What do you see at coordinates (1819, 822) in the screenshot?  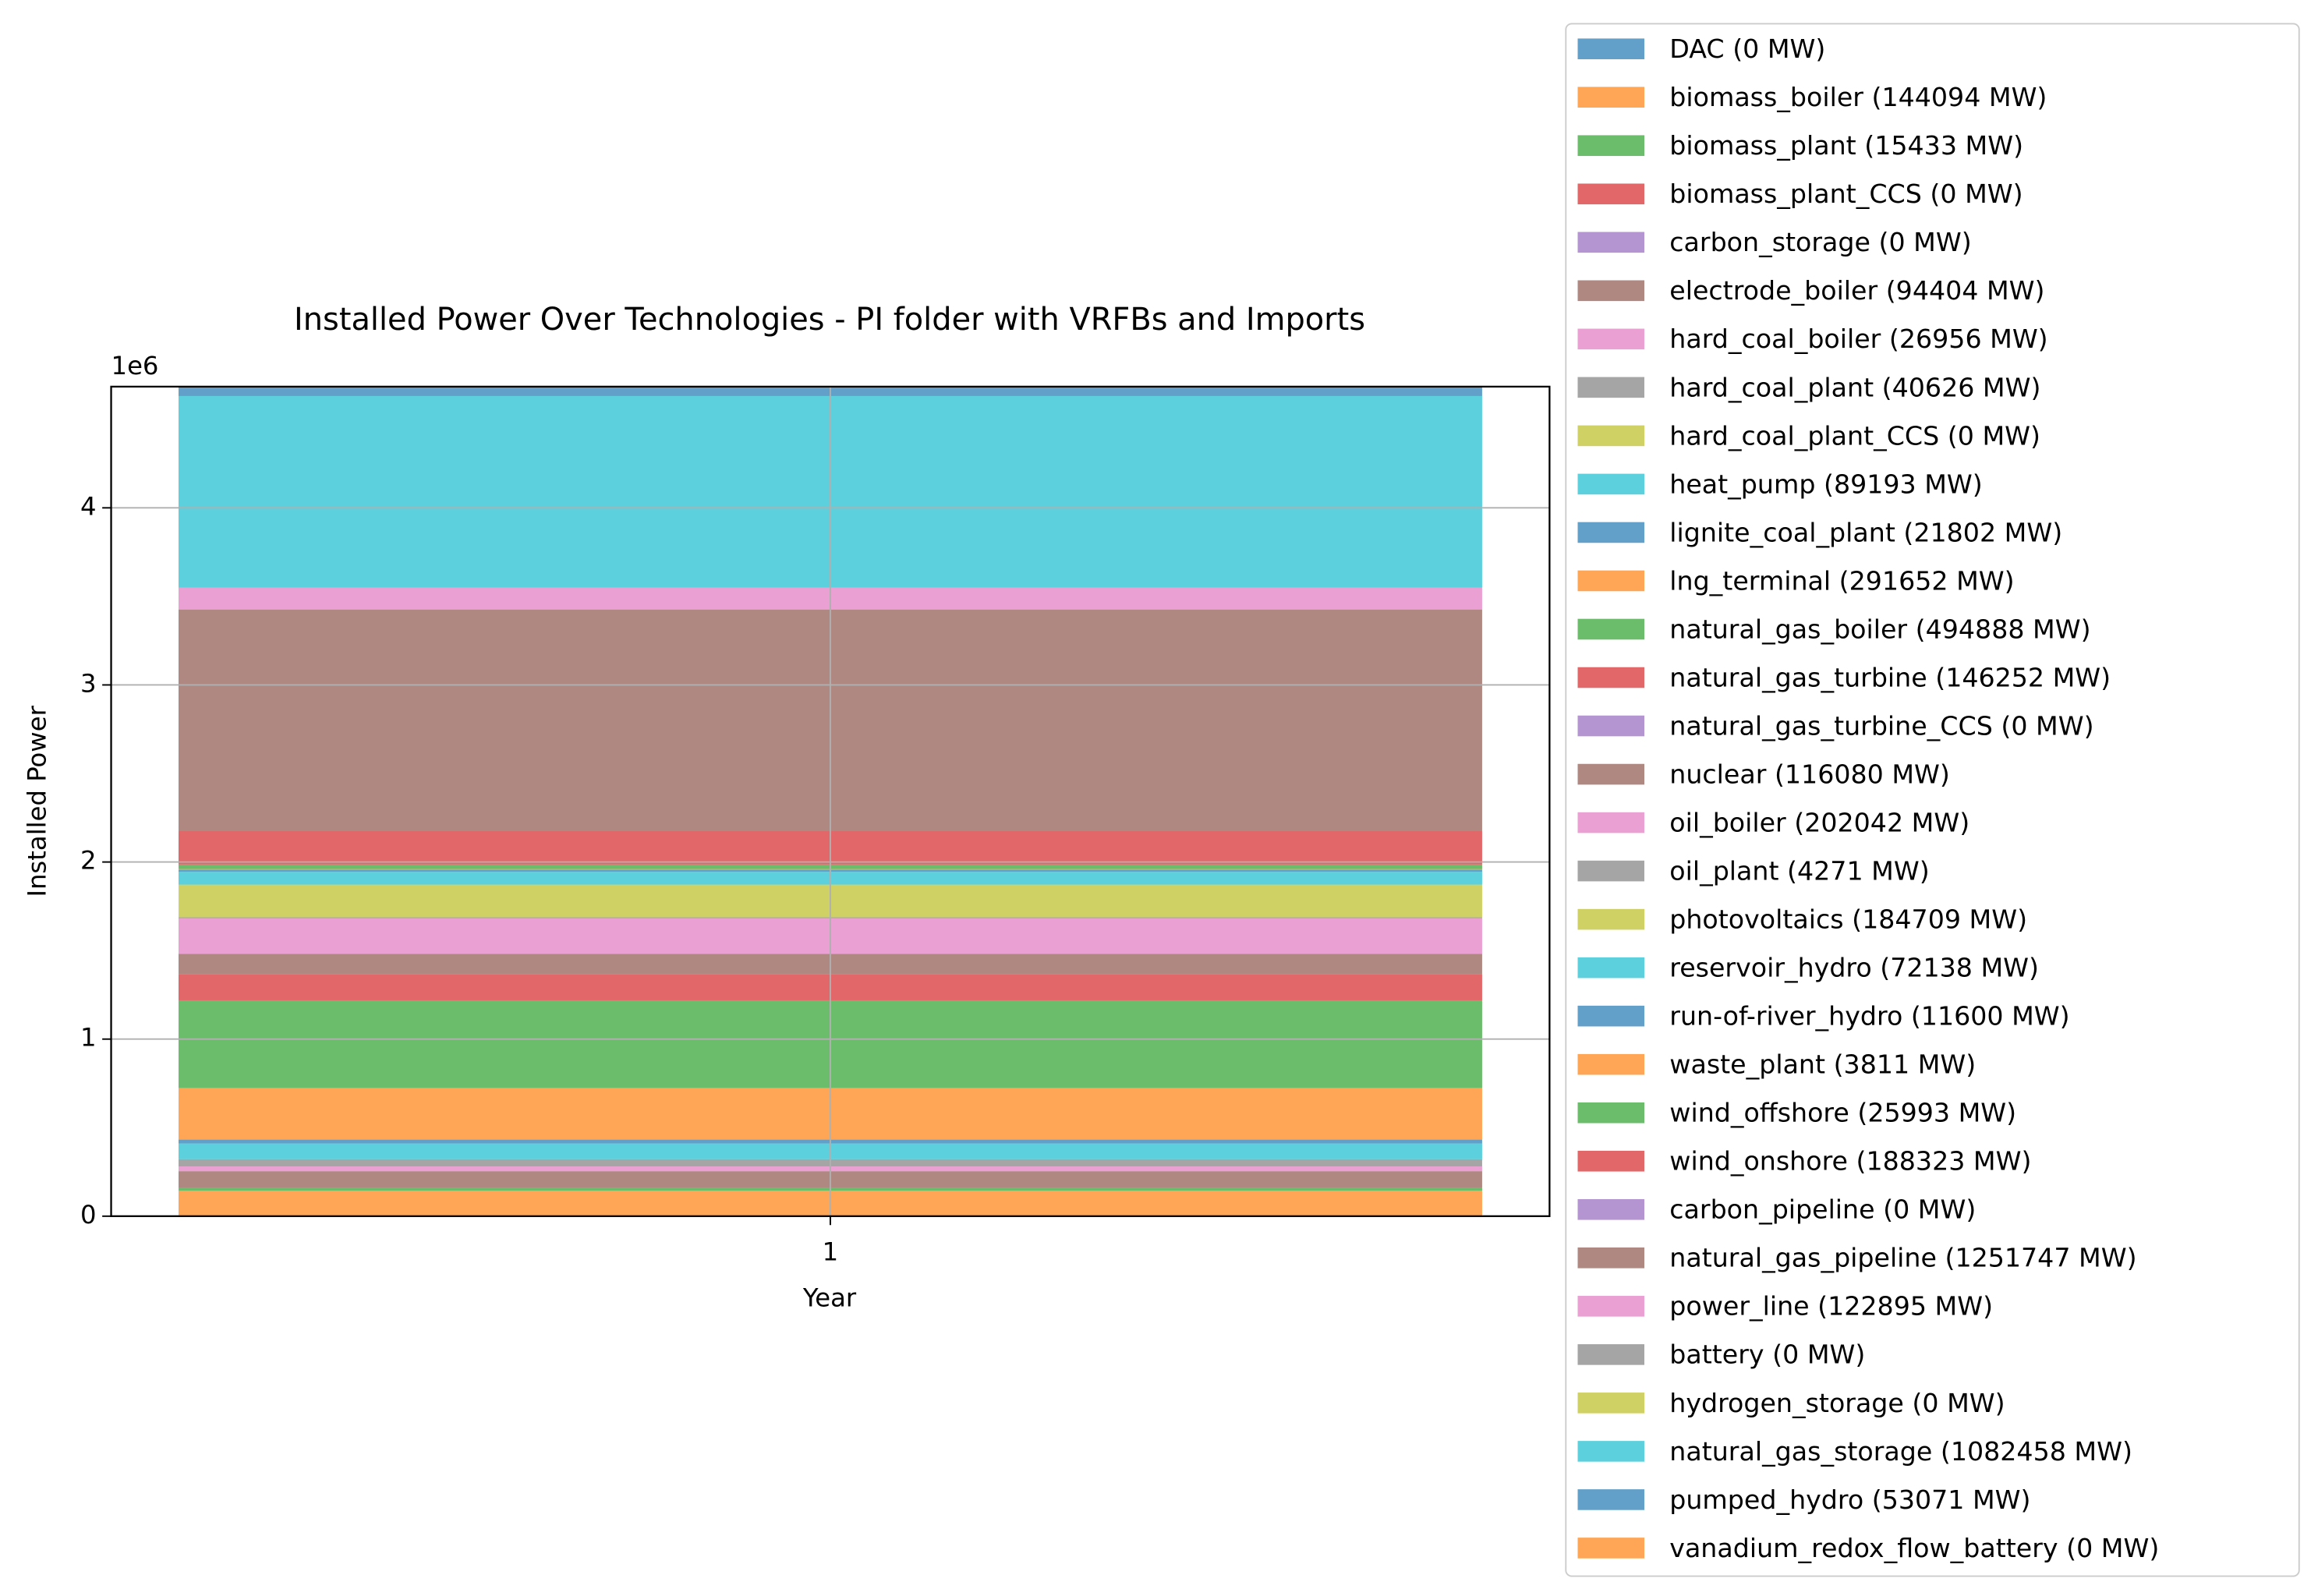 I see `legend-label: oil_boiler (202042 MW)` at bounding box center [1819, 822].